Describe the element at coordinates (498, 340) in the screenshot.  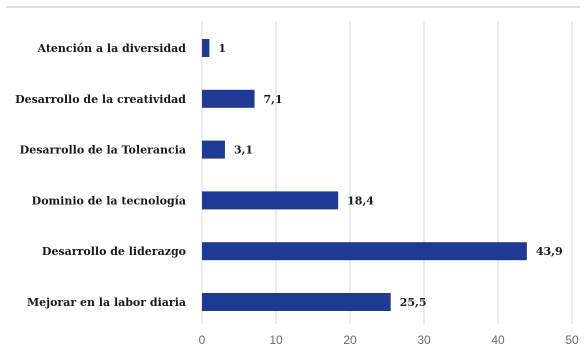
I see `x-tick-label: 40` at that location.